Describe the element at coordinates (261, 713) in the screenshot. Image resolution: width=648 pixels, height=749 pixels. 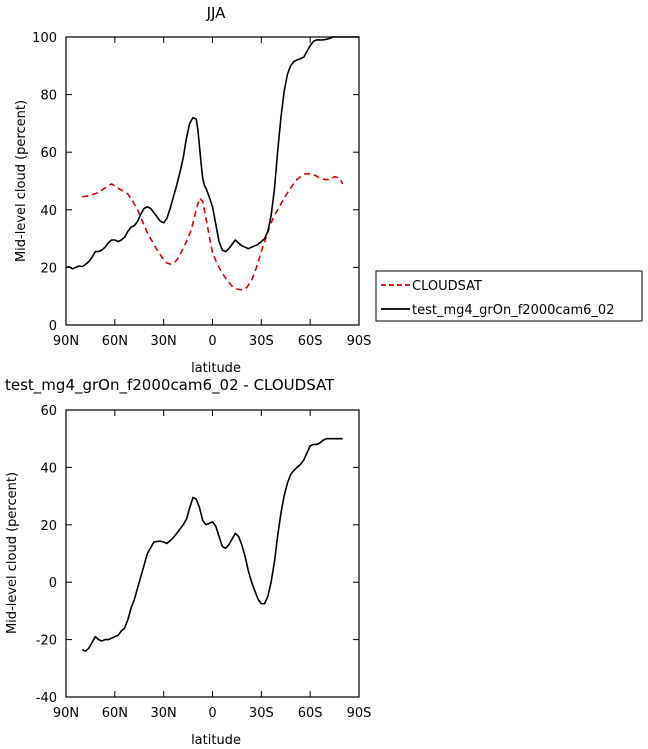
I see `bottom-xtick-label: 30S` at that location.